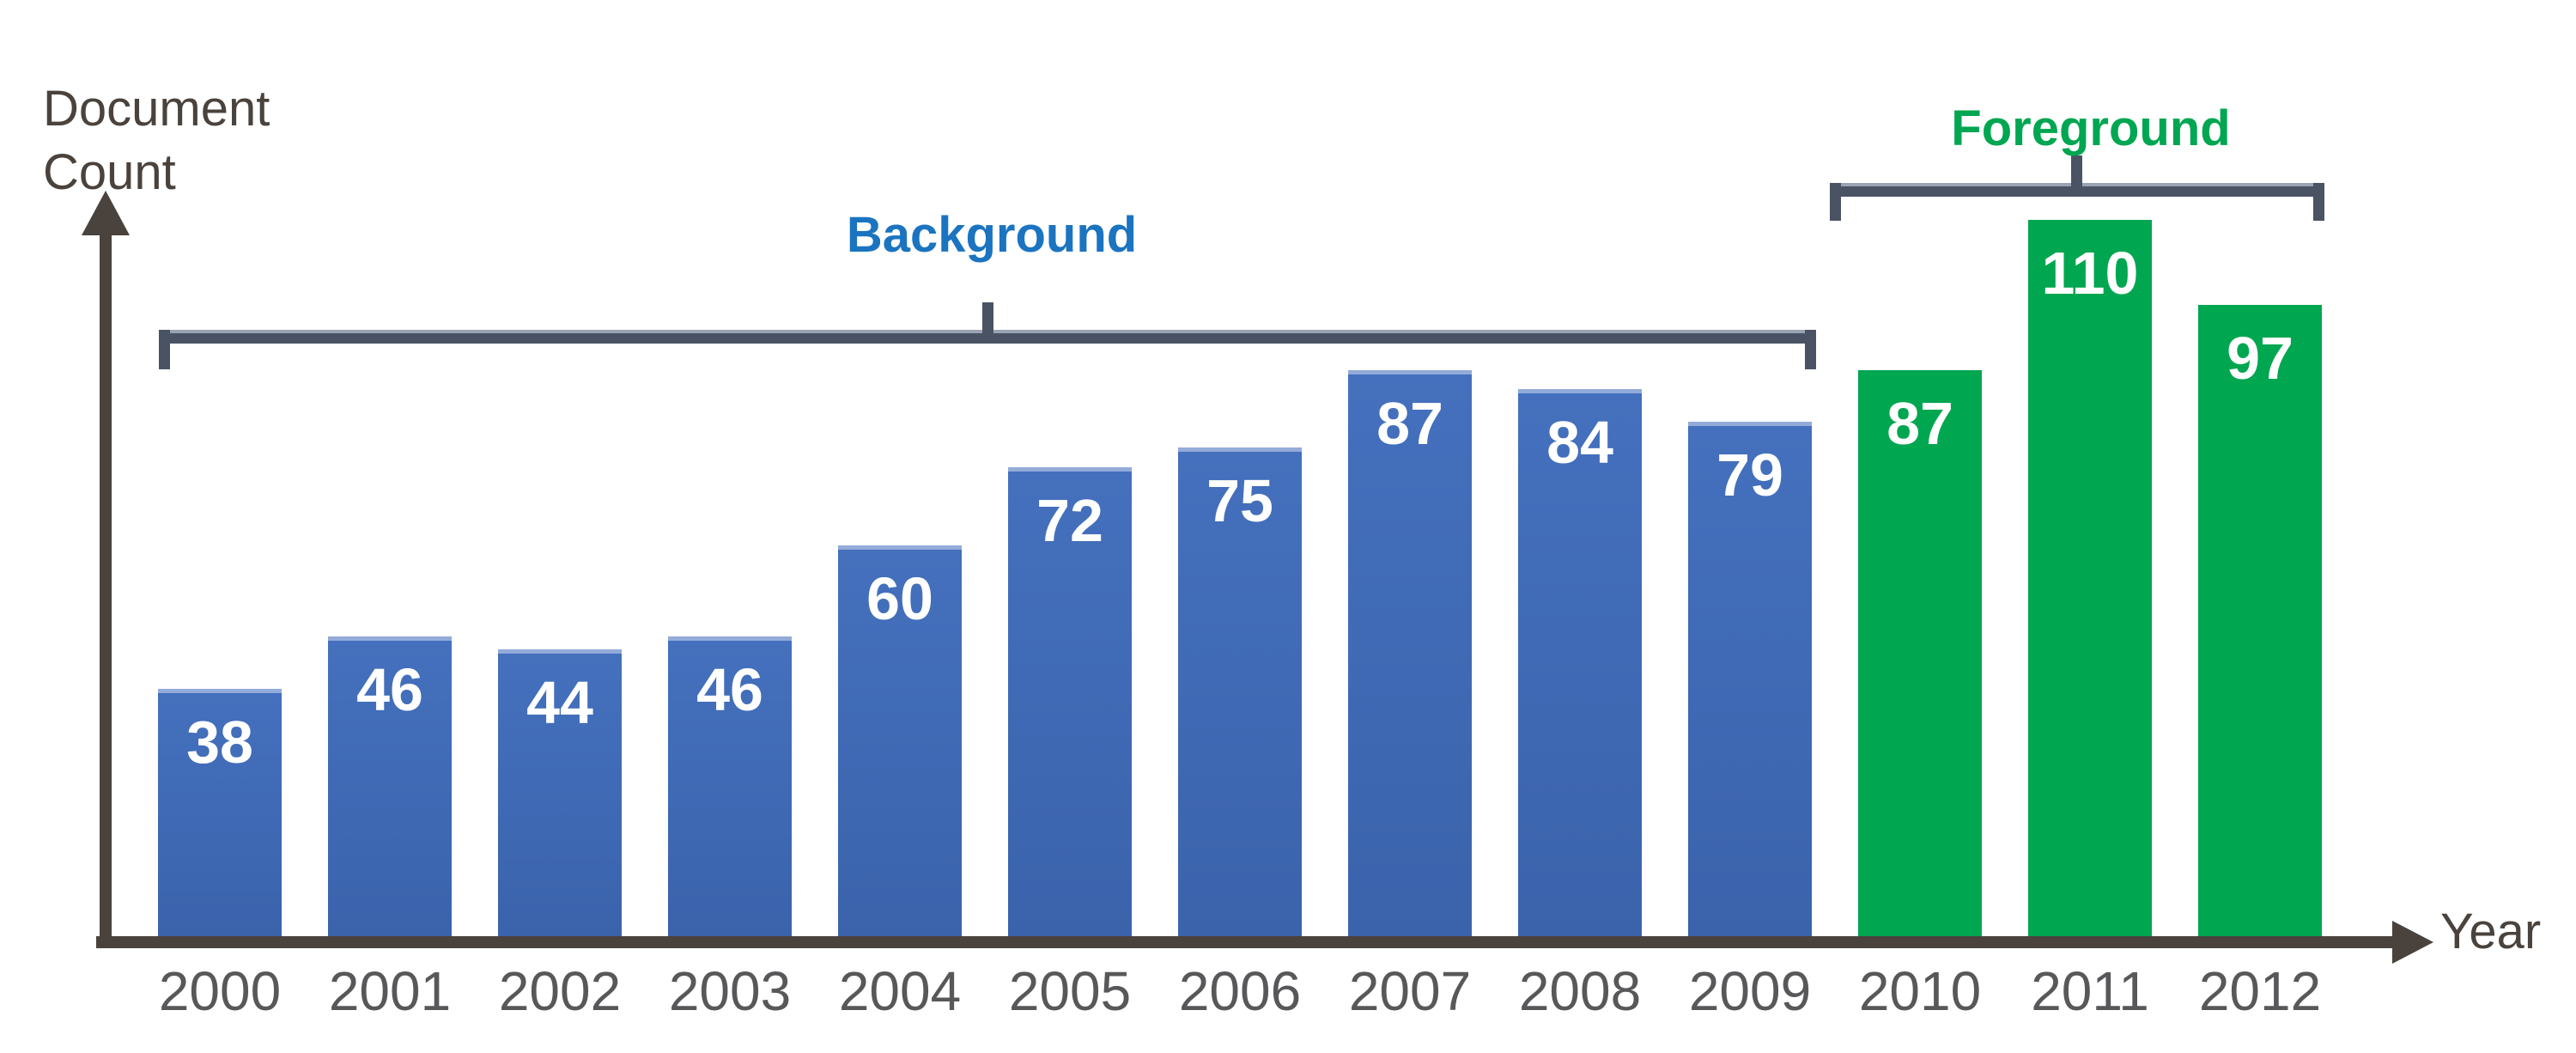  What do you see at coordinates (1070, 701) in the screenshot?
I see `bar-2005: 72` at bounding box center [1070, 701].